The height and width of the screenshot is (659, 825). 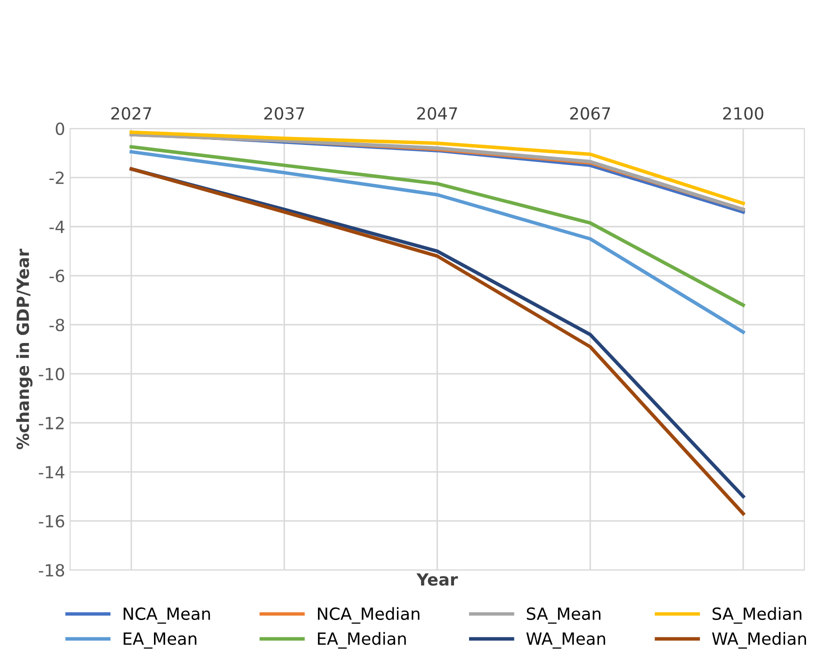 I want to click on y-tick-label: -14, so click(x=51, y=472).